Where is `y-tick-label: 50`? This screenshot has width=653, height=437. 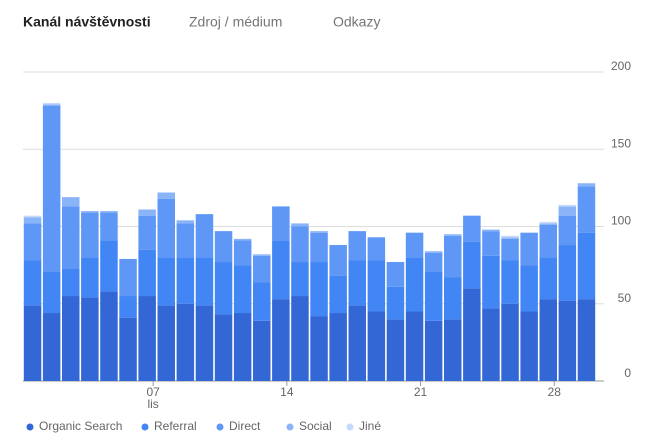 y-tick-label: 50 is located at coordinates (625, 298).